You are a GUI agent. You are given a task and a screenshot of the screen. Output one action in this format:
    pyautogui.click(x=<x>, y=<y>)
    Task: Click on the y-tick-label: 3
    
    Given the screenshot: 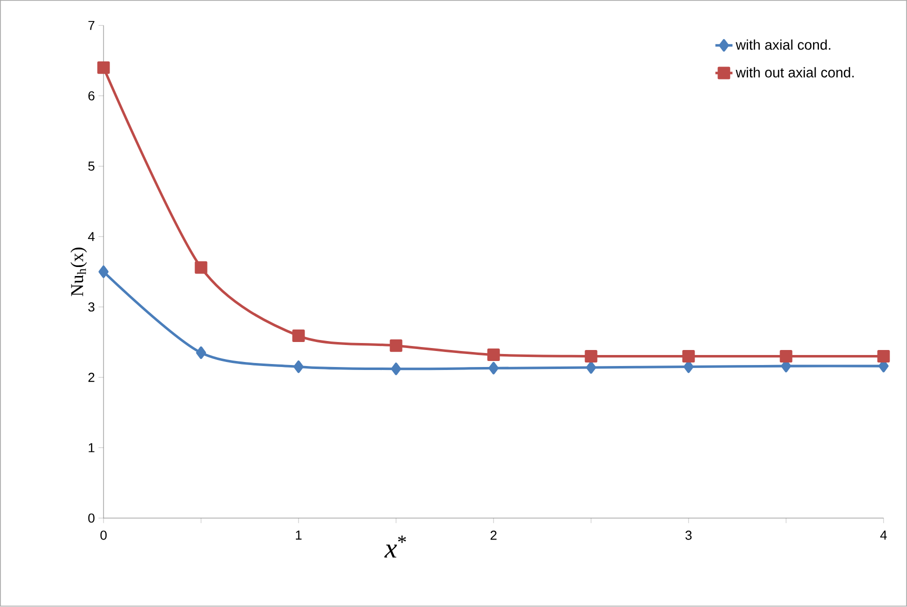 What is the action you would take?
    pyautogui.click(x=91, y=307)
    